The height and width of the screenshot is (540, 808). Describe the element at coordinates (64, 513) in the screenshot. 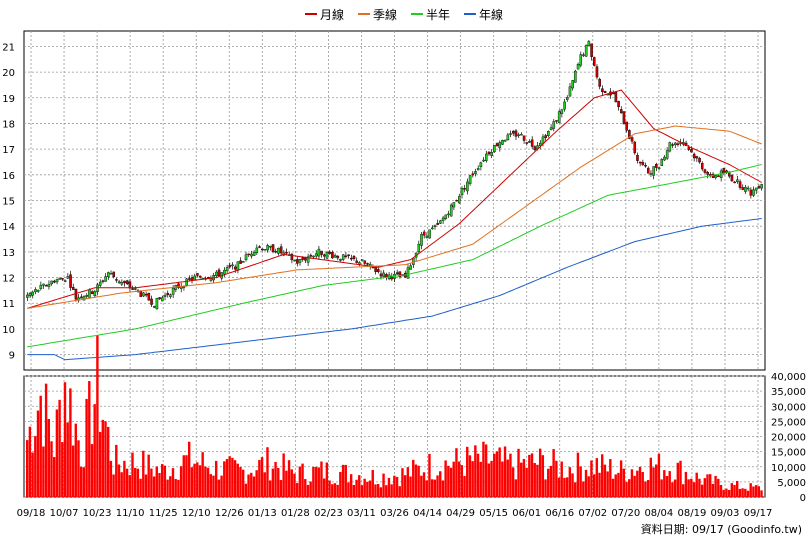

I see `x-tick-label: 10/07` at that location.